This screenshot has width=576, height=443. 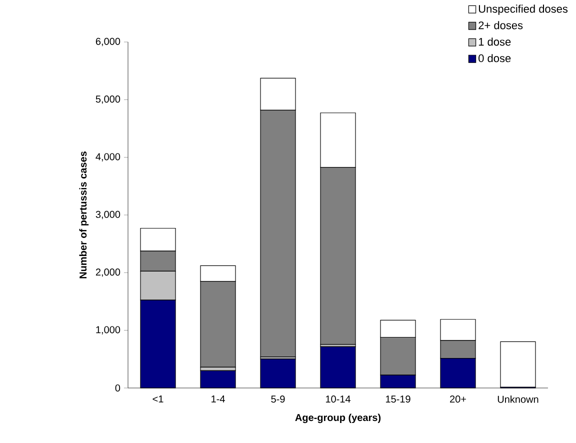 What do you see at coordinates (108, 215) in the screenshot?
I see `y-tick-label: 3,000` at bounding box center [108, 215].